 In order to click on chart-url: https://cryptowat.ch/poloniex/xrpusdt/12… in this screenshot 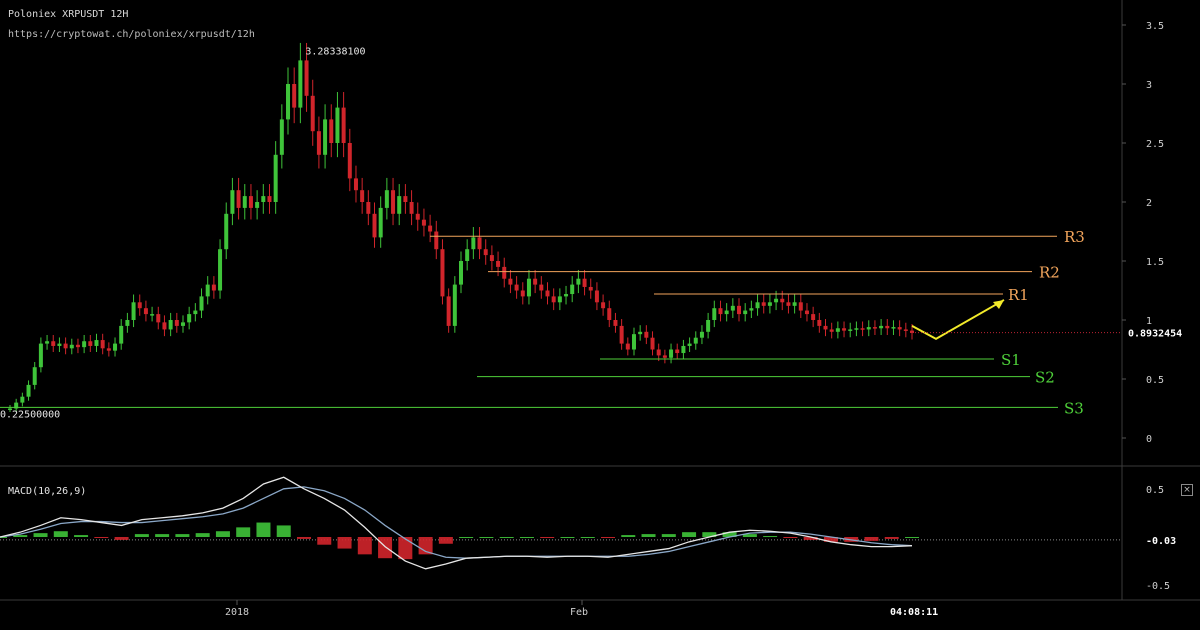, I will do `click(131, 34)`.